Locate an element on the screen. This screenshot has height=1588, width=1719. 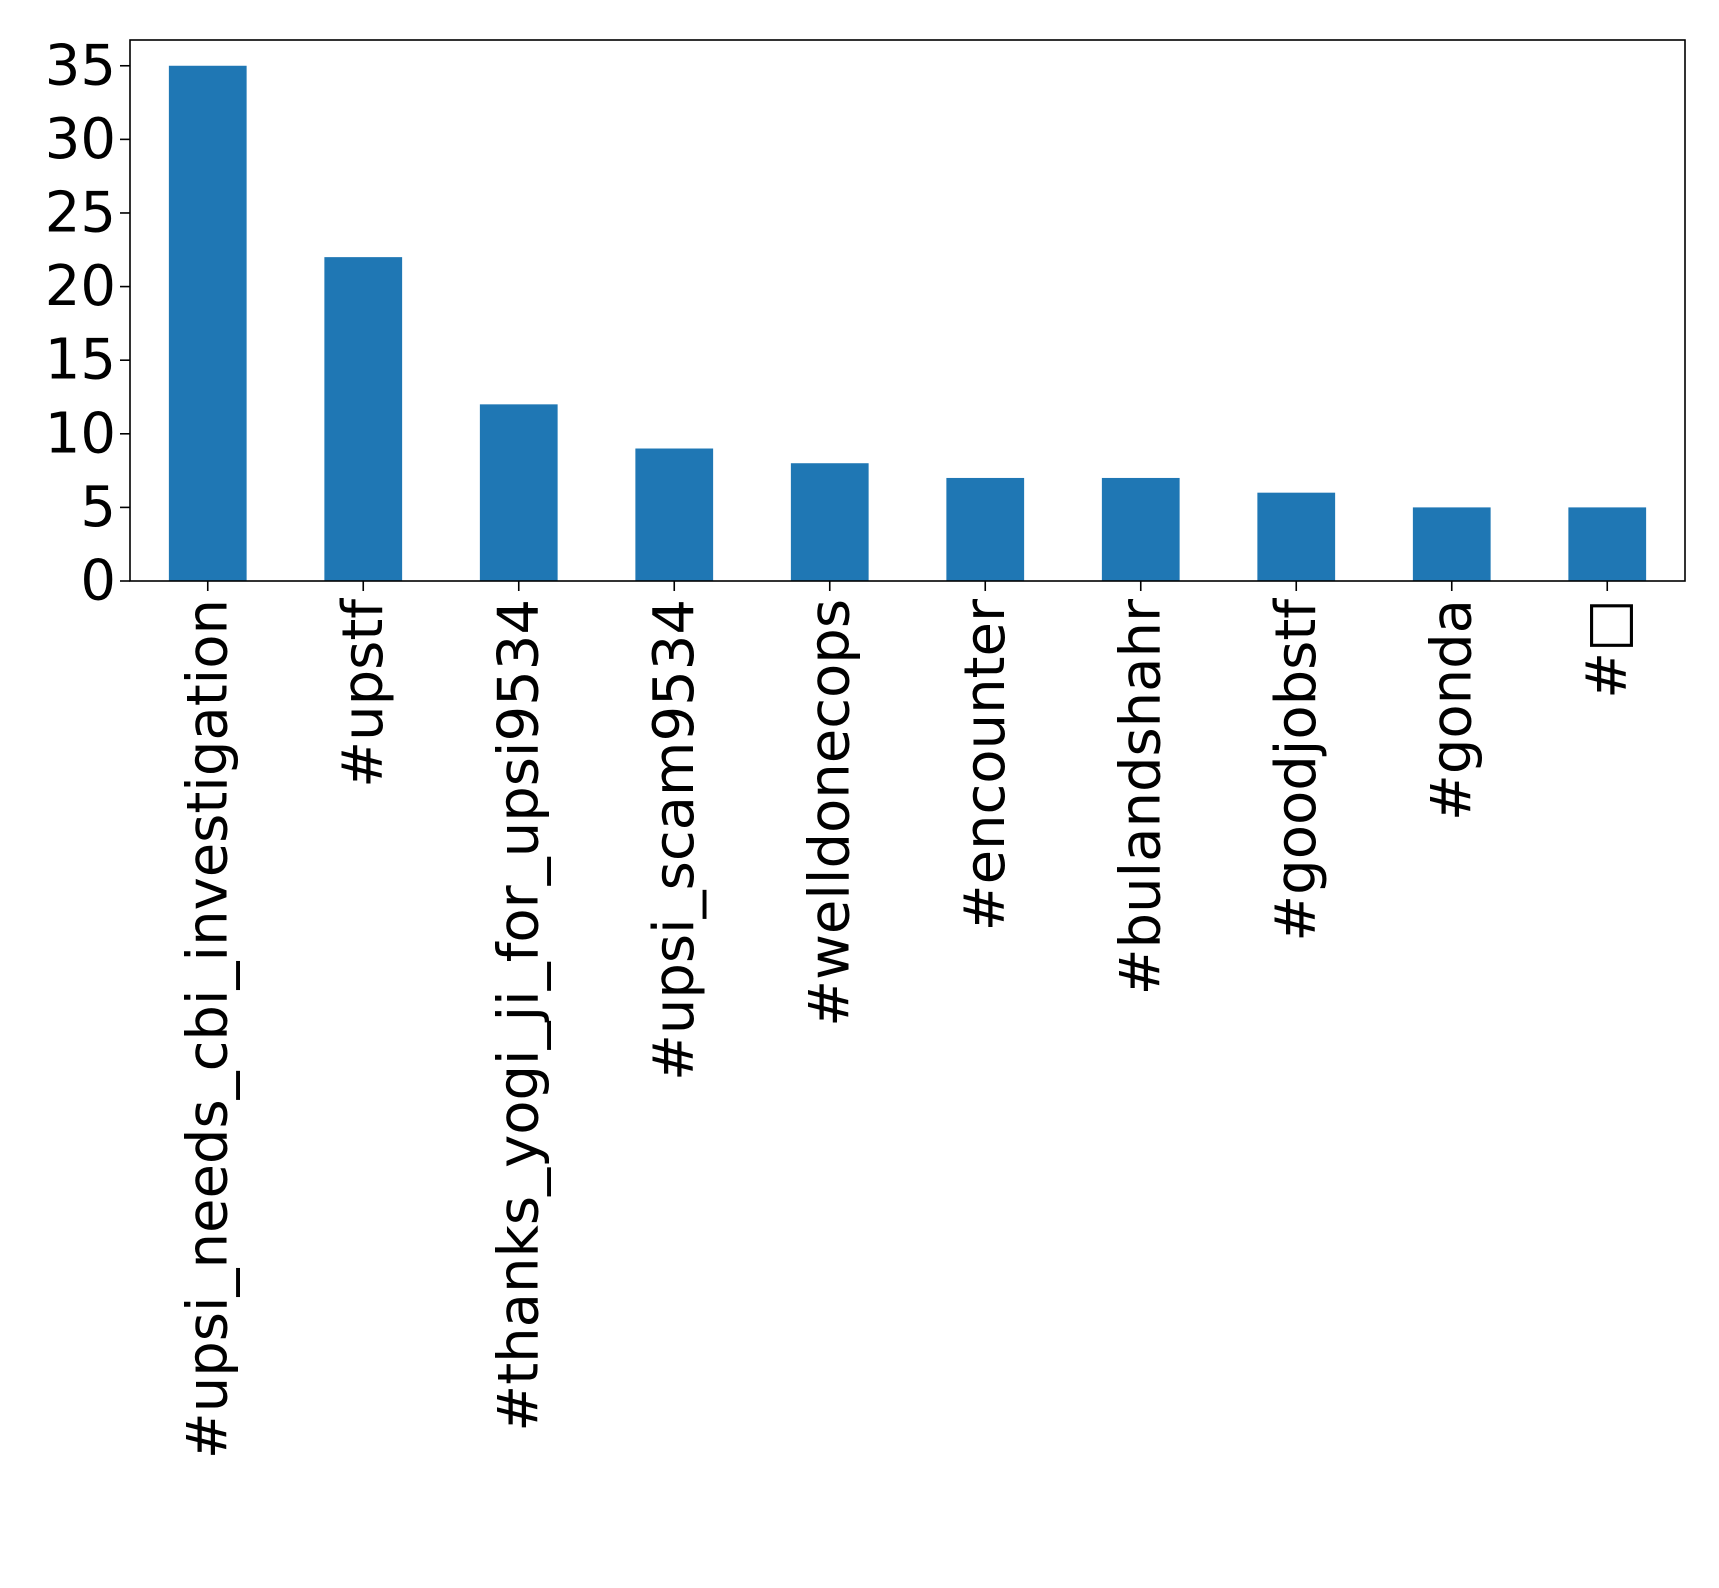
x-tick-label-8: #gonda is located at coordinates (1451, 710).